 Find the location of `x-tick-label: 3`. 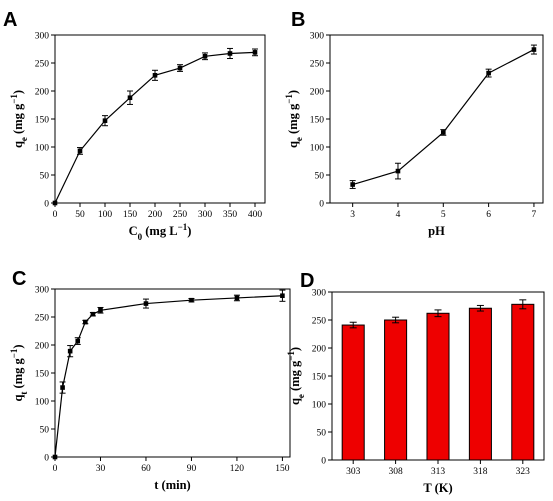

x-tick-label: 3 is located at coordinates (352, 215).